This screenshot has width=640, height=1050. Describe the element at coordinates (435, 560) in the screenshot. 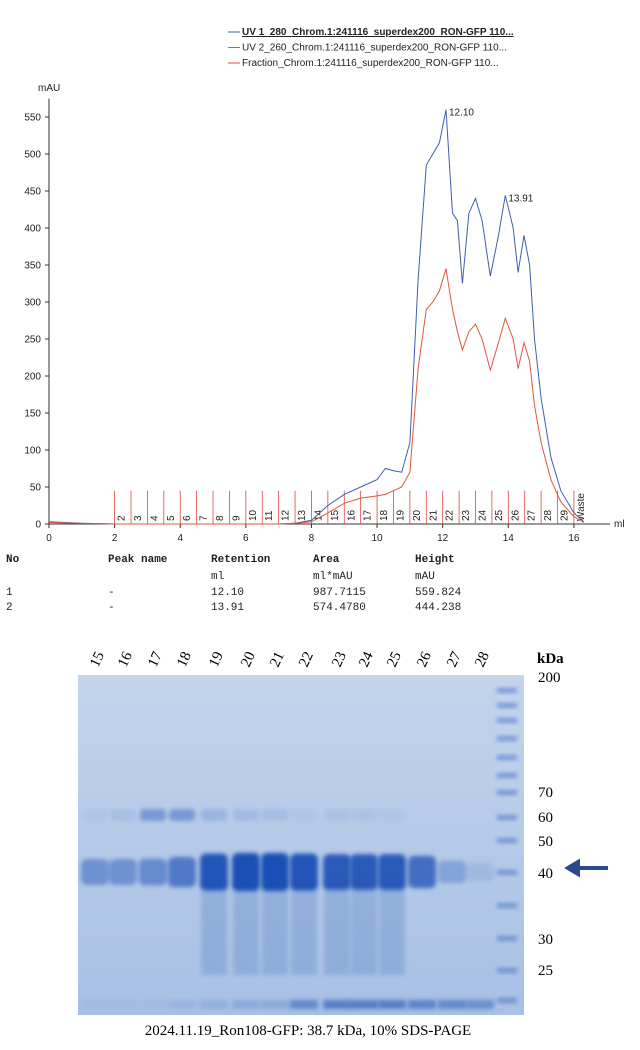

I see `table-header: Height` at that location.